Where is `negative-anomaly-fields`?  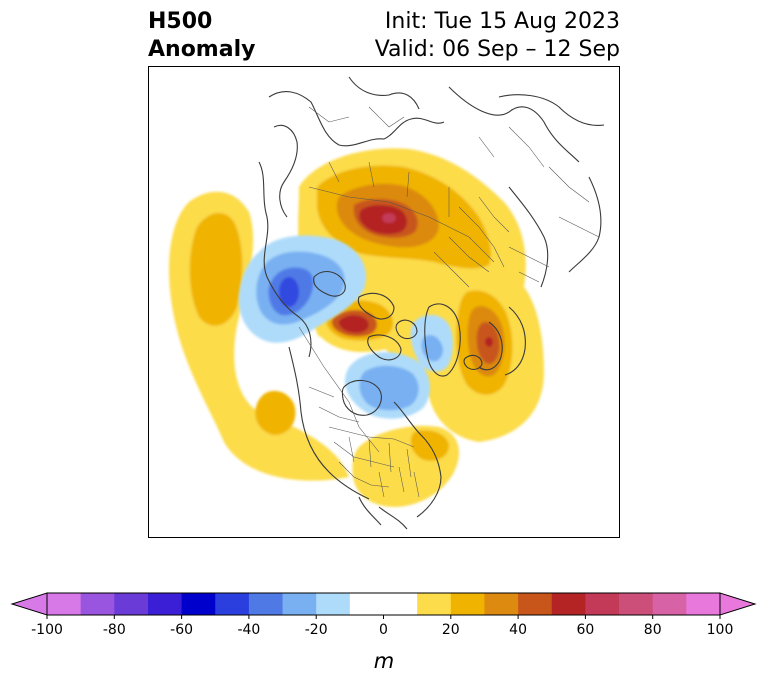 negative-anomaly-fields is located at coordinates (345, 327).